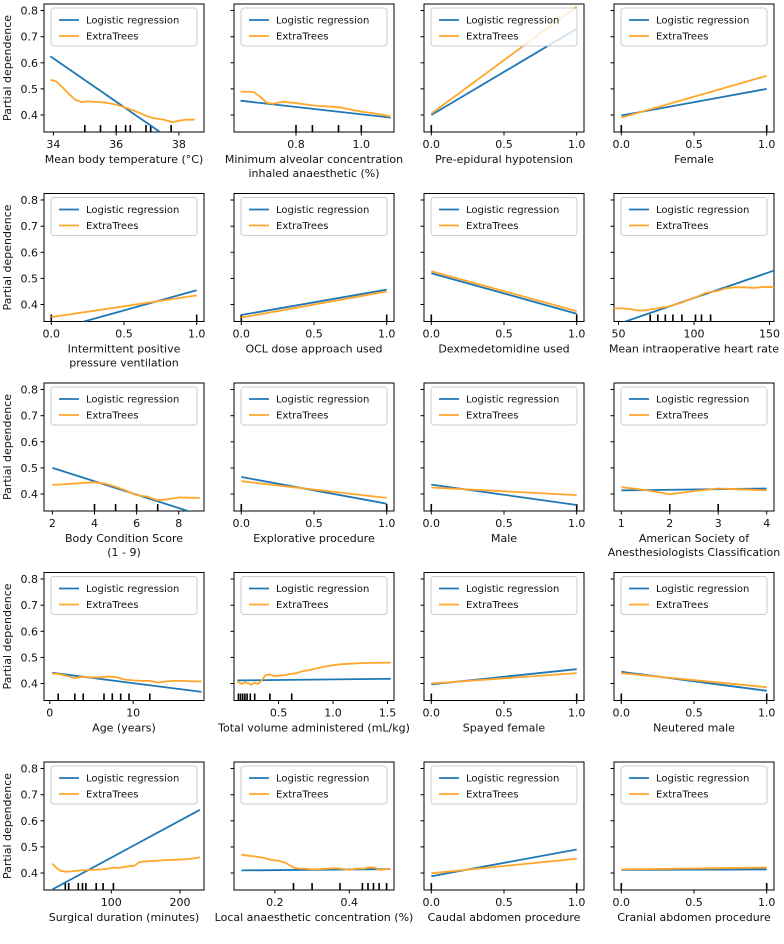 This screenshot has width=784, height=944. What do you see at coordinates (133, 713) in the screenshot?
I see `x-tick-label: 10` at bounding box center [133, 713].